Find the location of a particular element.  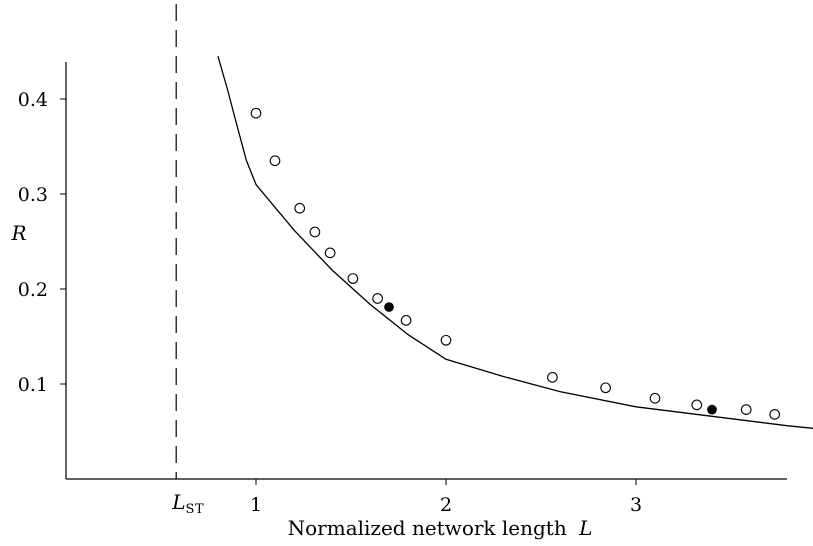

y-tick-label: 0.1 is located at coordinates (33, 385).